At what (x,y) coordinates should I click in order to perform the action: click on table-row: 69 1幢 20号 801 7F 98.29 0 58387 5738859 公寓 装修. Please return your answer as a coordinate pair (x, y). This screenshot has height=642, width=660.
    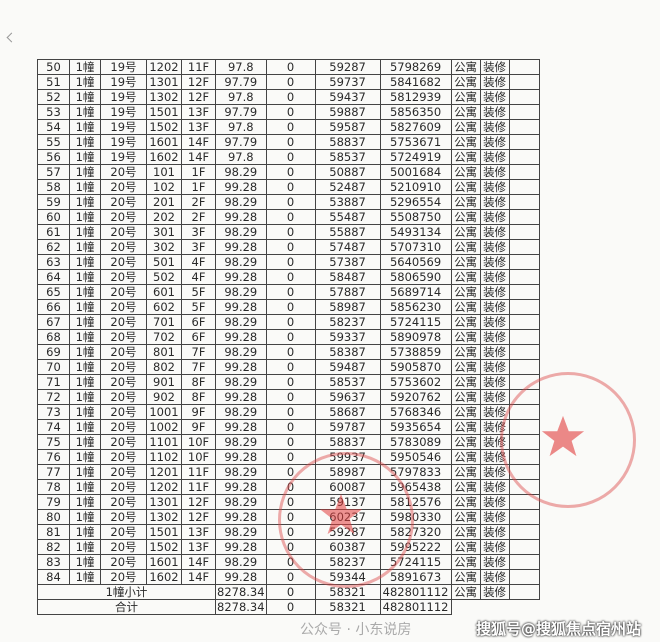
    Looking at the image, I should click on (288, 352).